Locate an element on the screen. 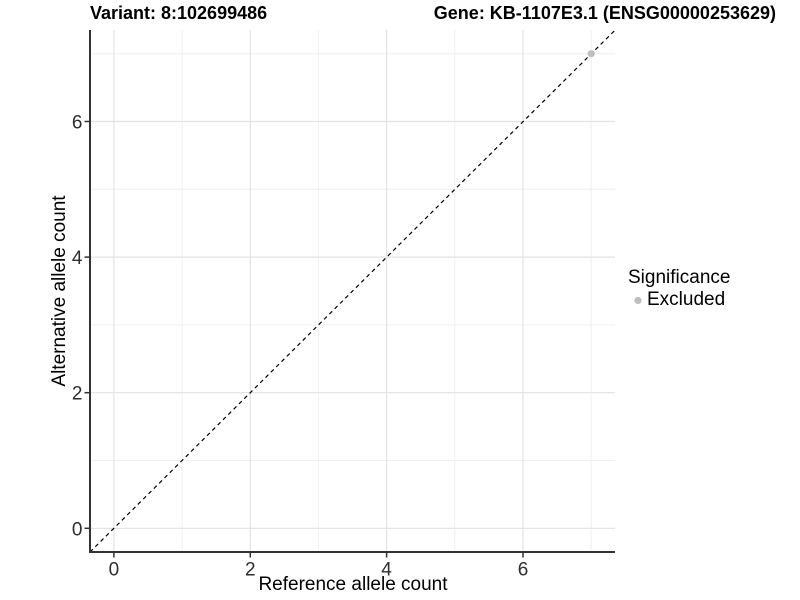  legend: Significance Excluded is located at coordinates (679, 289).